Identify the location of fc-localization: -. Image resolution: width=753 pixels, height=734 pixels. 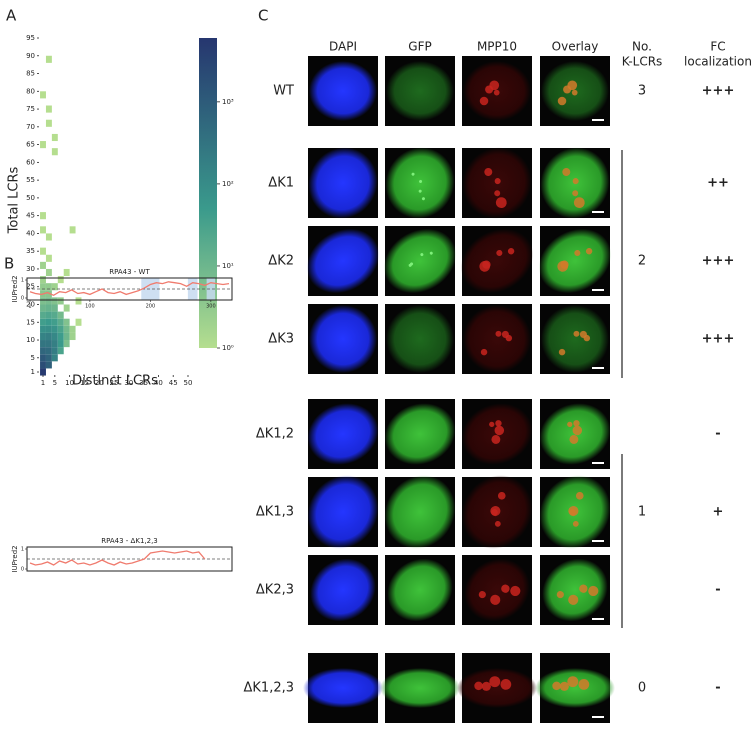
(717, 434).